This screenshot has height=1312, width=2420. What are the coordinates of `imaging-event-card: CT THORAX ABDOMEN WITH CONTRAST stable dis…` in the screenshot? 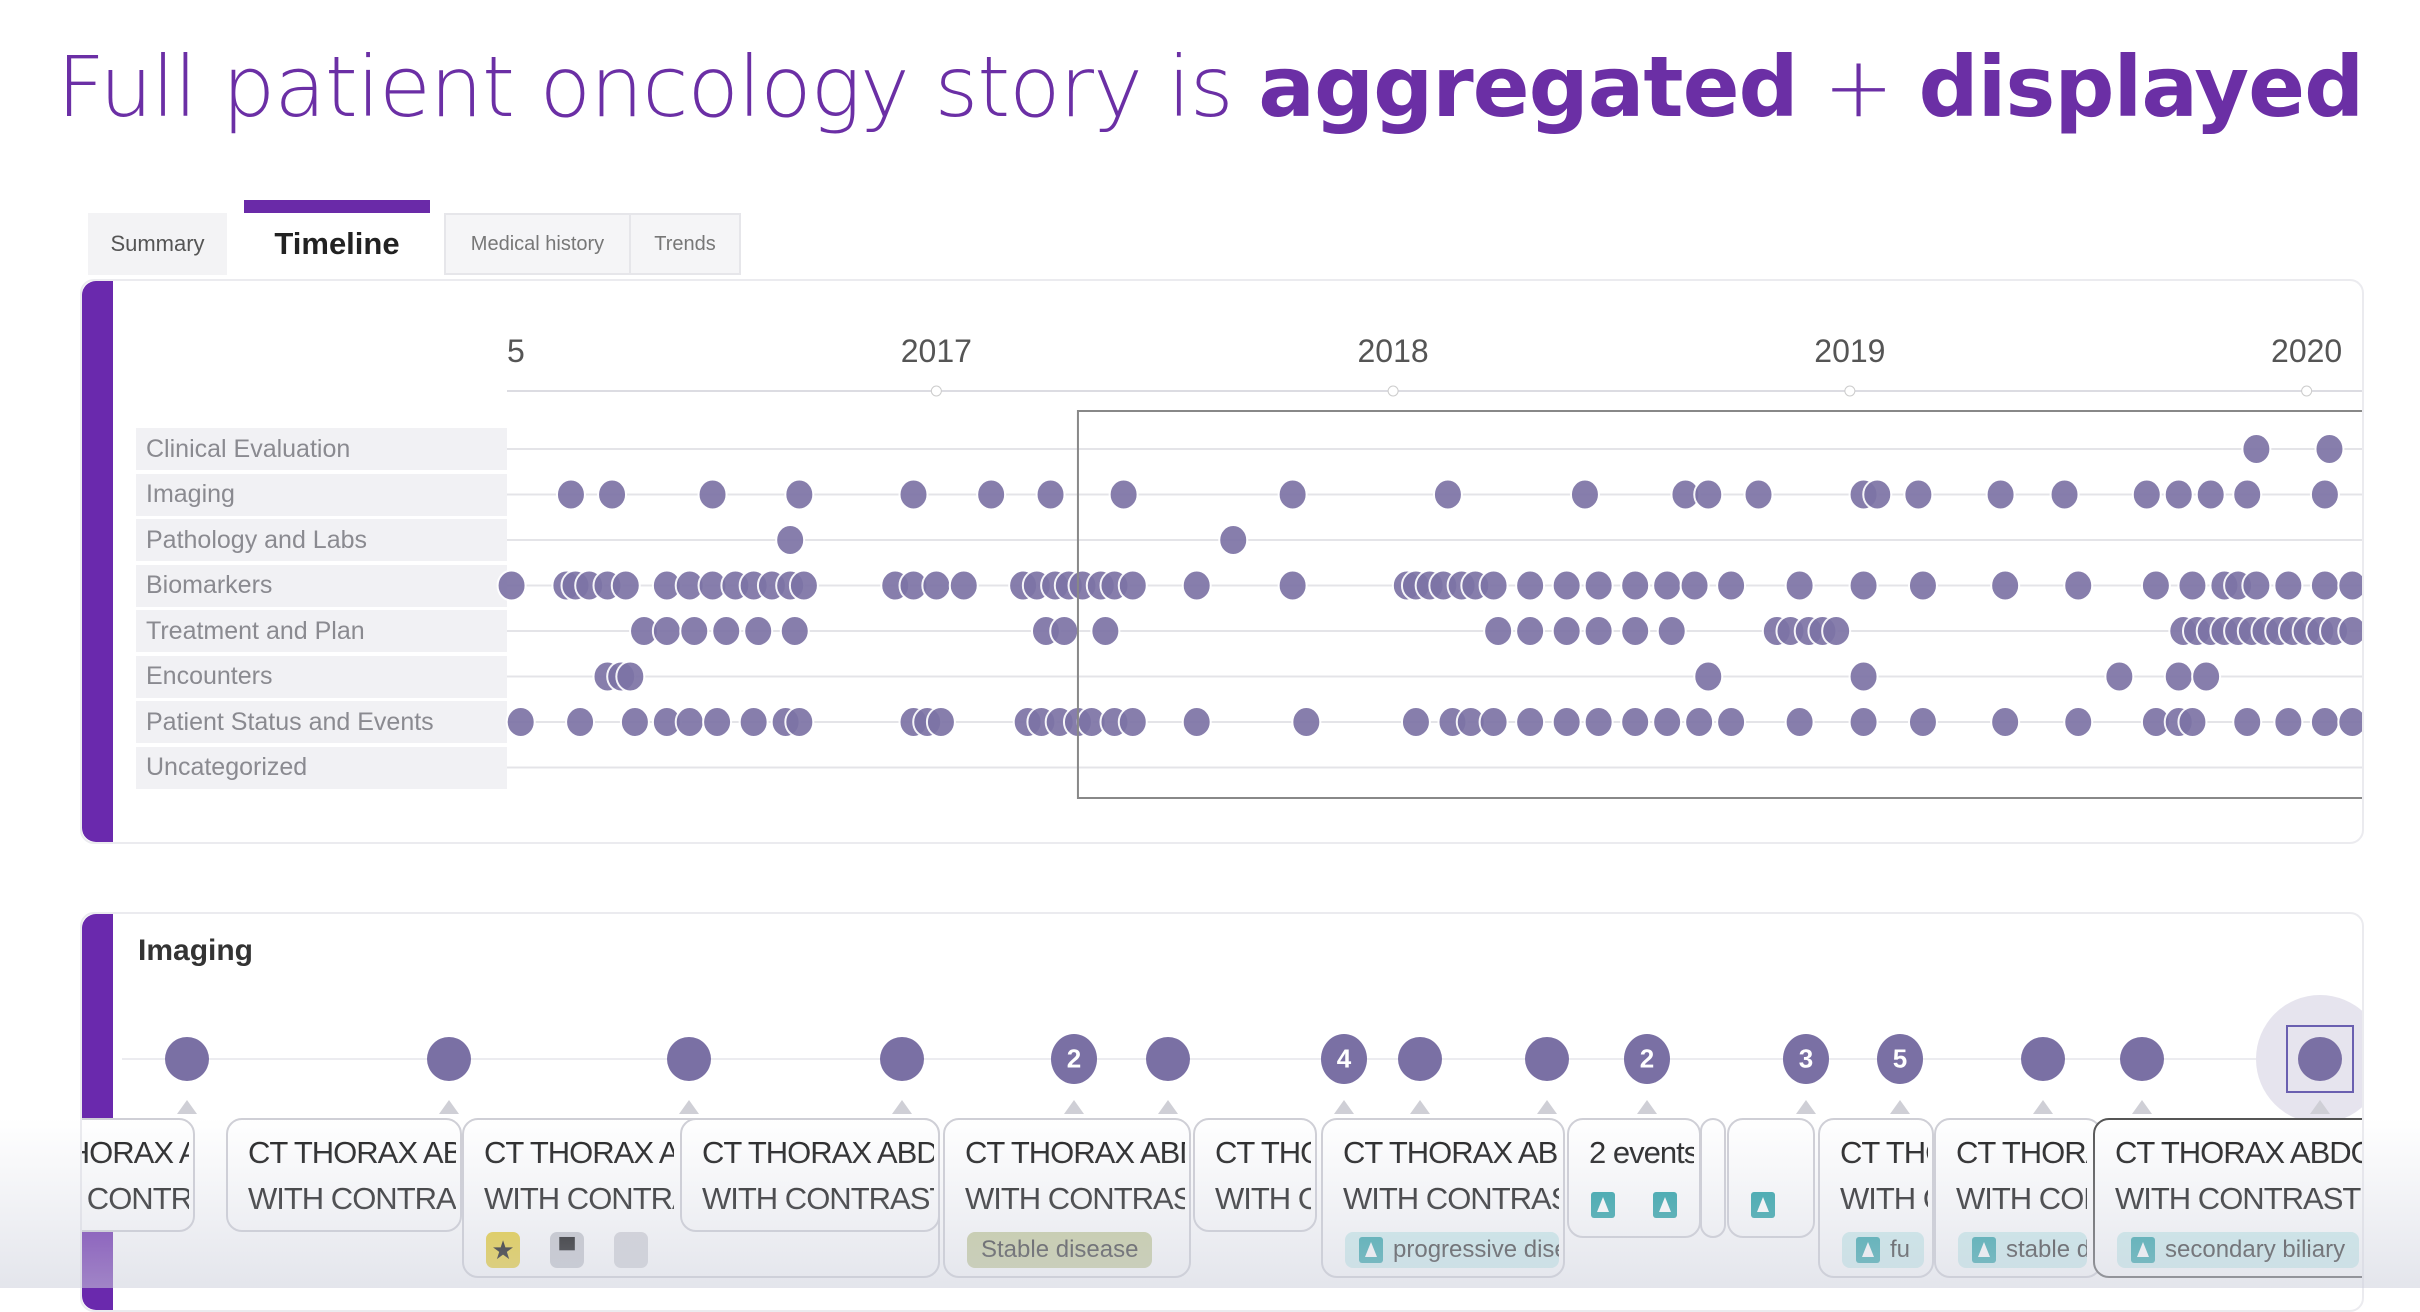 It's located at (2018, 1198).